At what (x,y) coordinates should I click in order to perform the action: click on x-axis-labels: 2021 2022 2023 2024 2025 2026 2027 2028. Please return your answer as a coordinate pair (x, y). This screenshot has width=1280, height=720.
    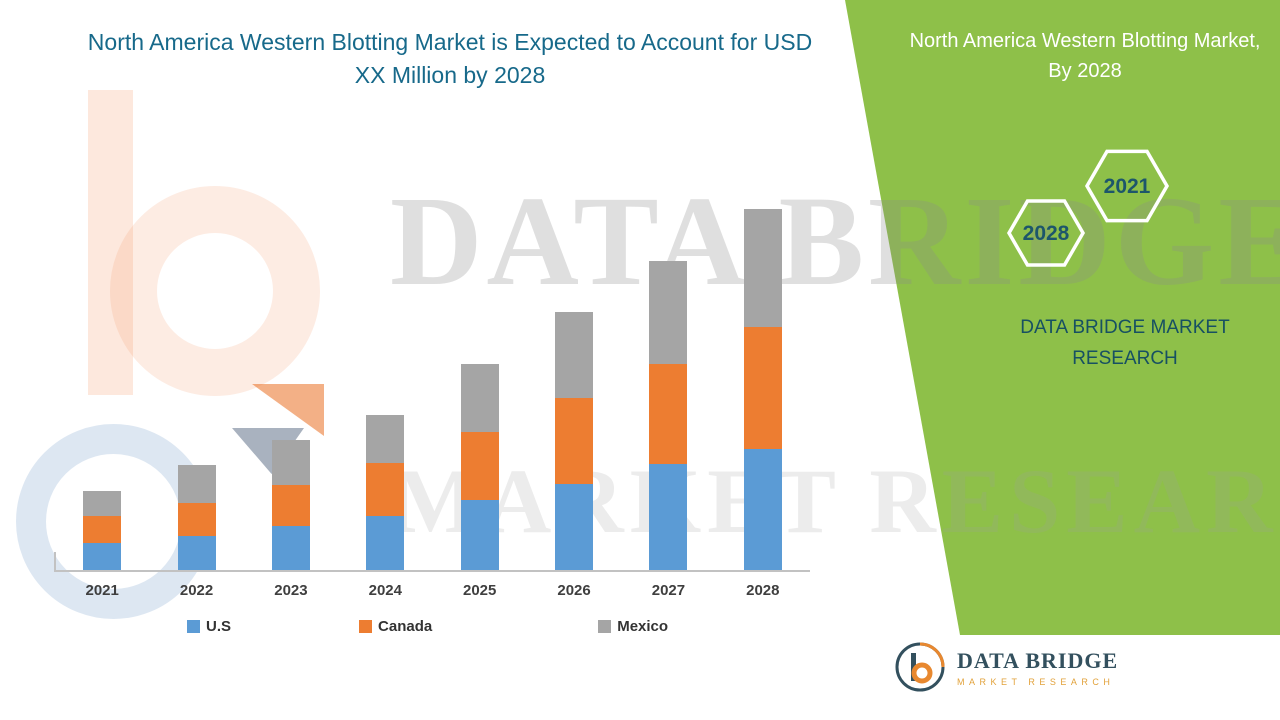
    Looking at the image, I should click on (432, 590).